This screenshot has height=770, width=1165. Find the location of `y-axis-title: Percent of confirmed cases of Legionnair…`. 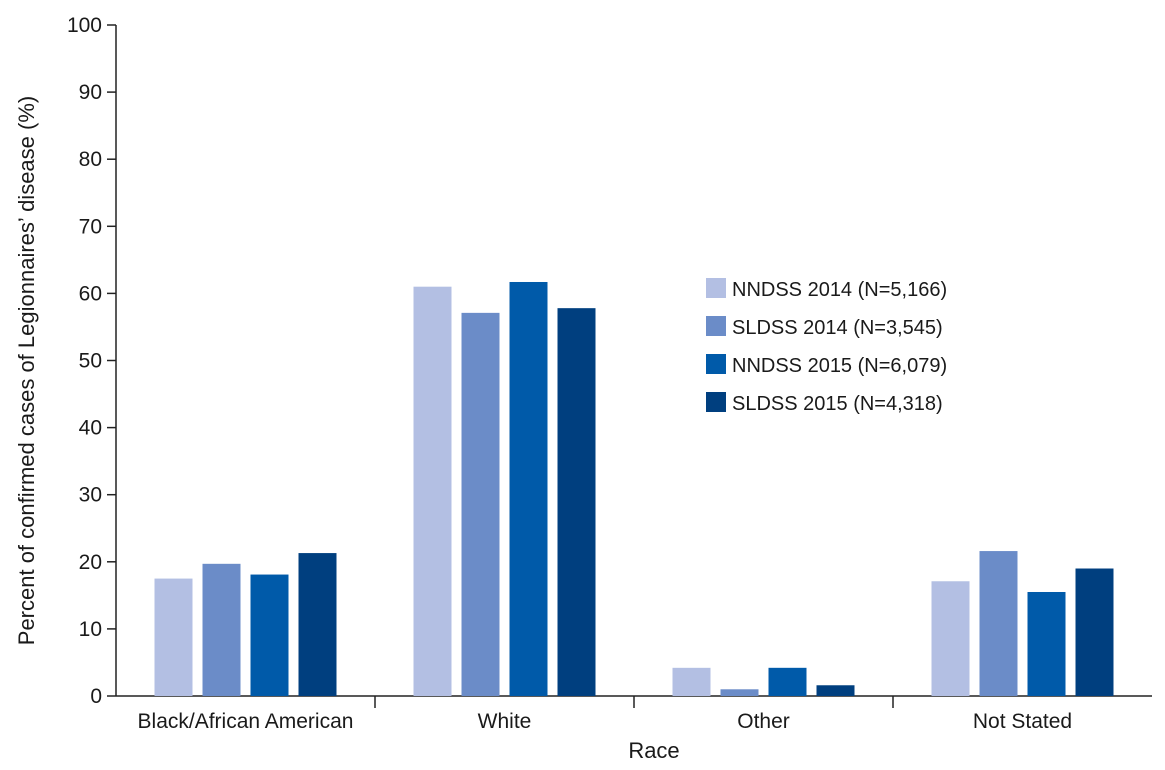

y-axis-title: Percent of confirmed cases of Legionnair… is located at coordinates (26, 370).